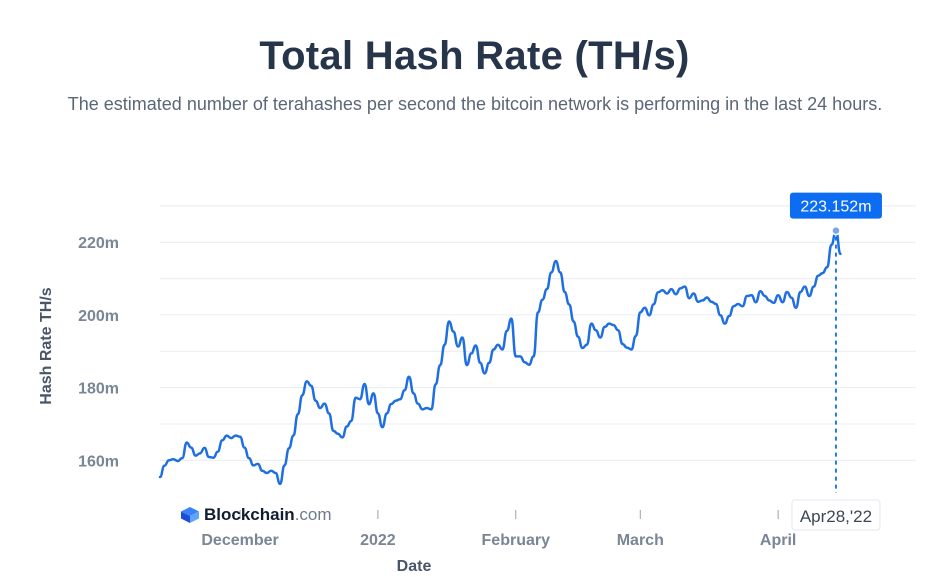  What do you see at coordinates (778, 540) in the screenshot?
I see `x-tick-label: April` at bounding box center [778, 540].